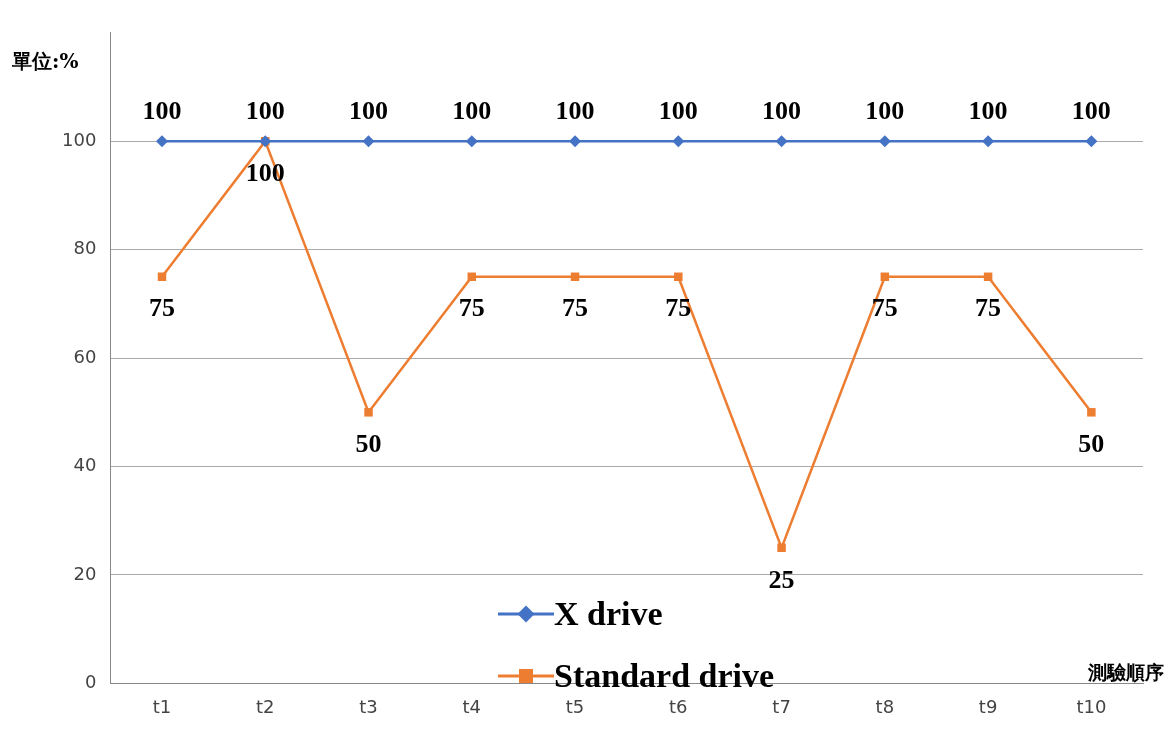 This screenshot has height=735, width=1172. I want to click on y-tick-label: 80, so click(85, 248).